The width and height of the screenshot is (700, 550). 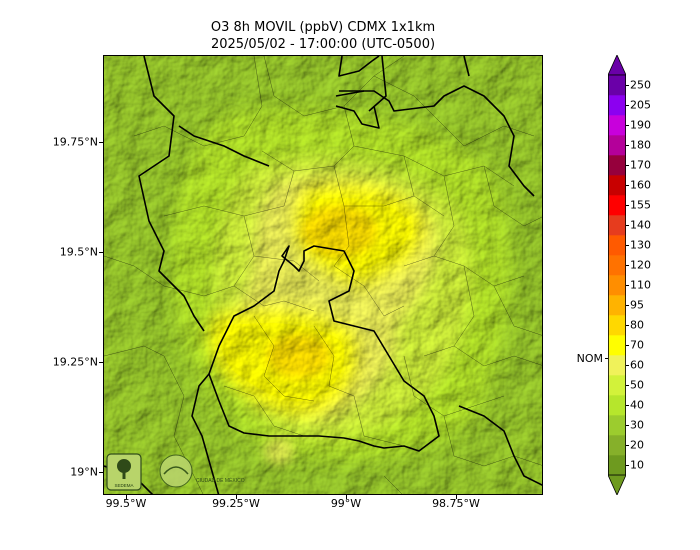 What do you see at coordinates (640, 145) in the screenshot?
I see `colorbar-tick-label: 180` at bounding box center [640, 145].